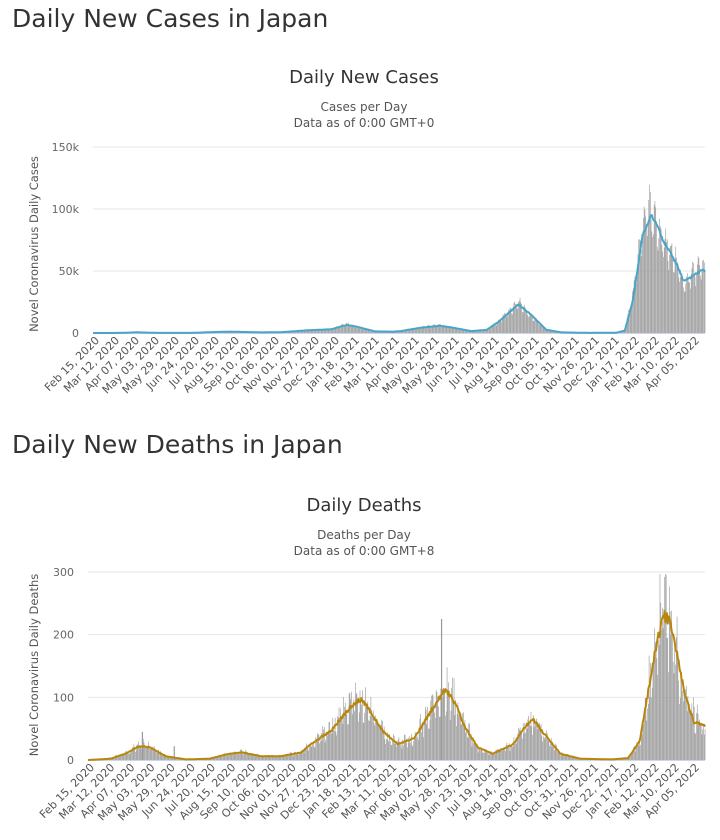 The image size is (720, 840). Describe the element at coordinates (66, 147) in the screenshot. I see `y-tick-label: 150k` at that location.